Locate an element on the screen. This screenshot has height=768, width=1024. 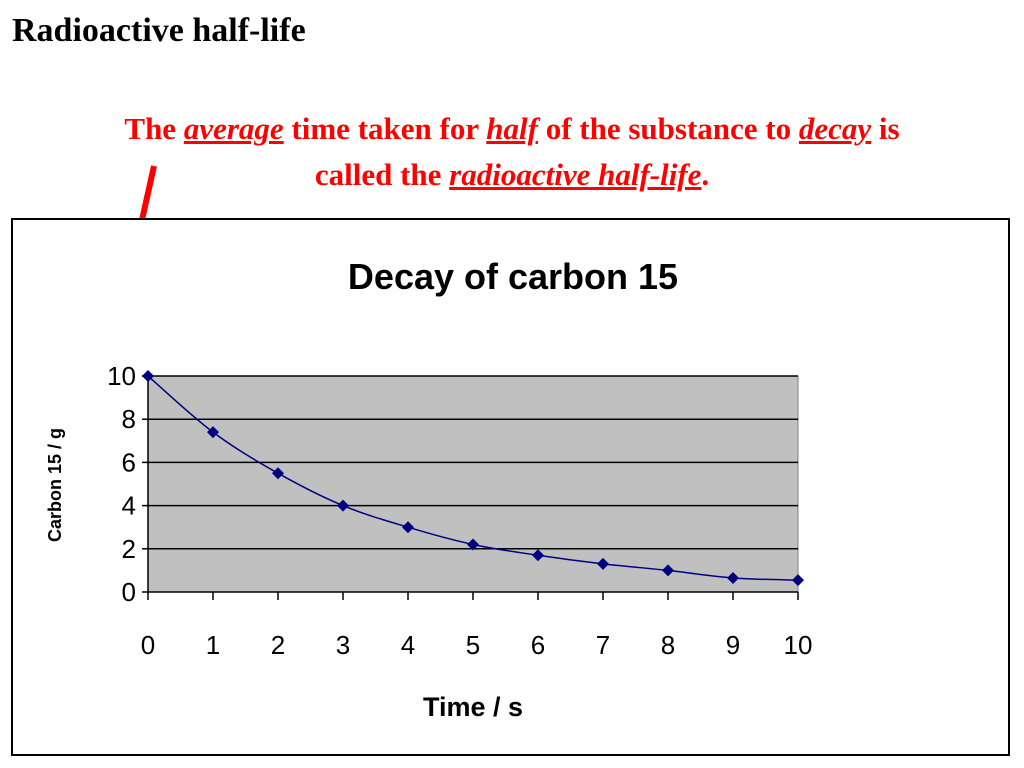
definition-run: The is located at coordinates (154, 128).